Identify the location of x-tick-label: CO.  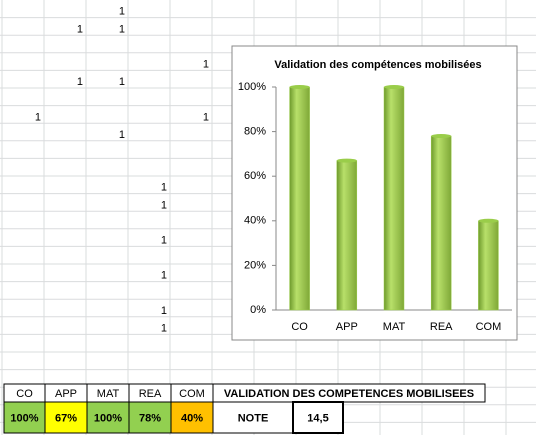
(299, 327).